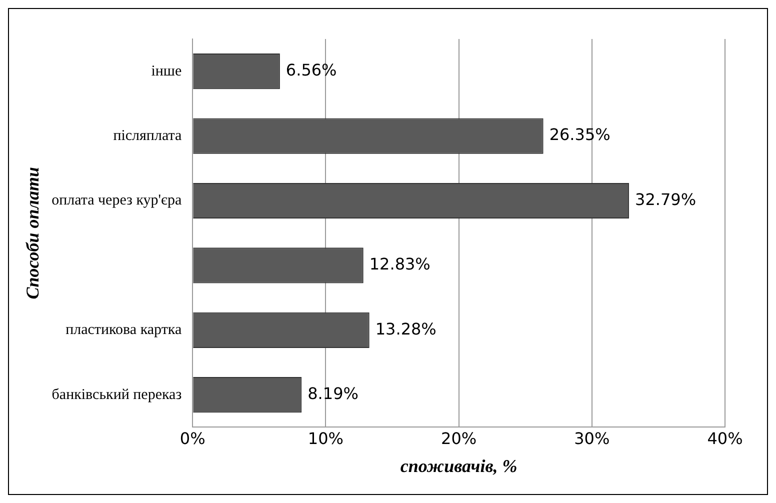 The height and width of the screenshot is (503, 776). Describe the element at coordinates (124, 330) in the screenshot. I see `y-tick-label: пластикова картка` at that location.